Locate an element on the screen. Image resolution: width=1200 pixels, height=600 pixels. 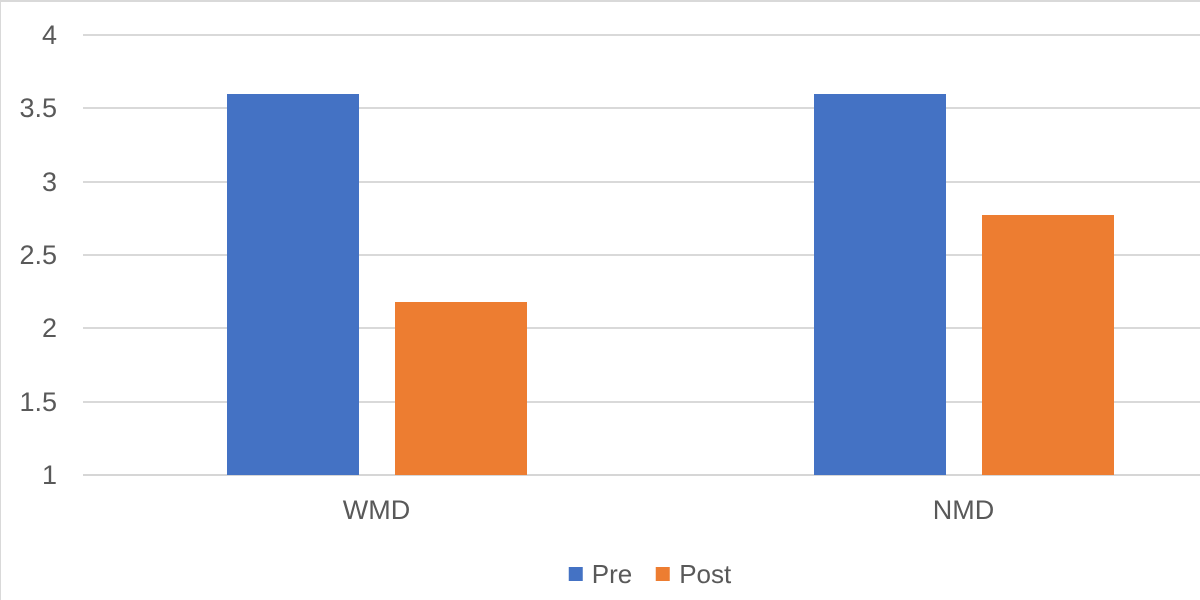
y-tick-label: 3.5 is located at coordinates (38, 108).